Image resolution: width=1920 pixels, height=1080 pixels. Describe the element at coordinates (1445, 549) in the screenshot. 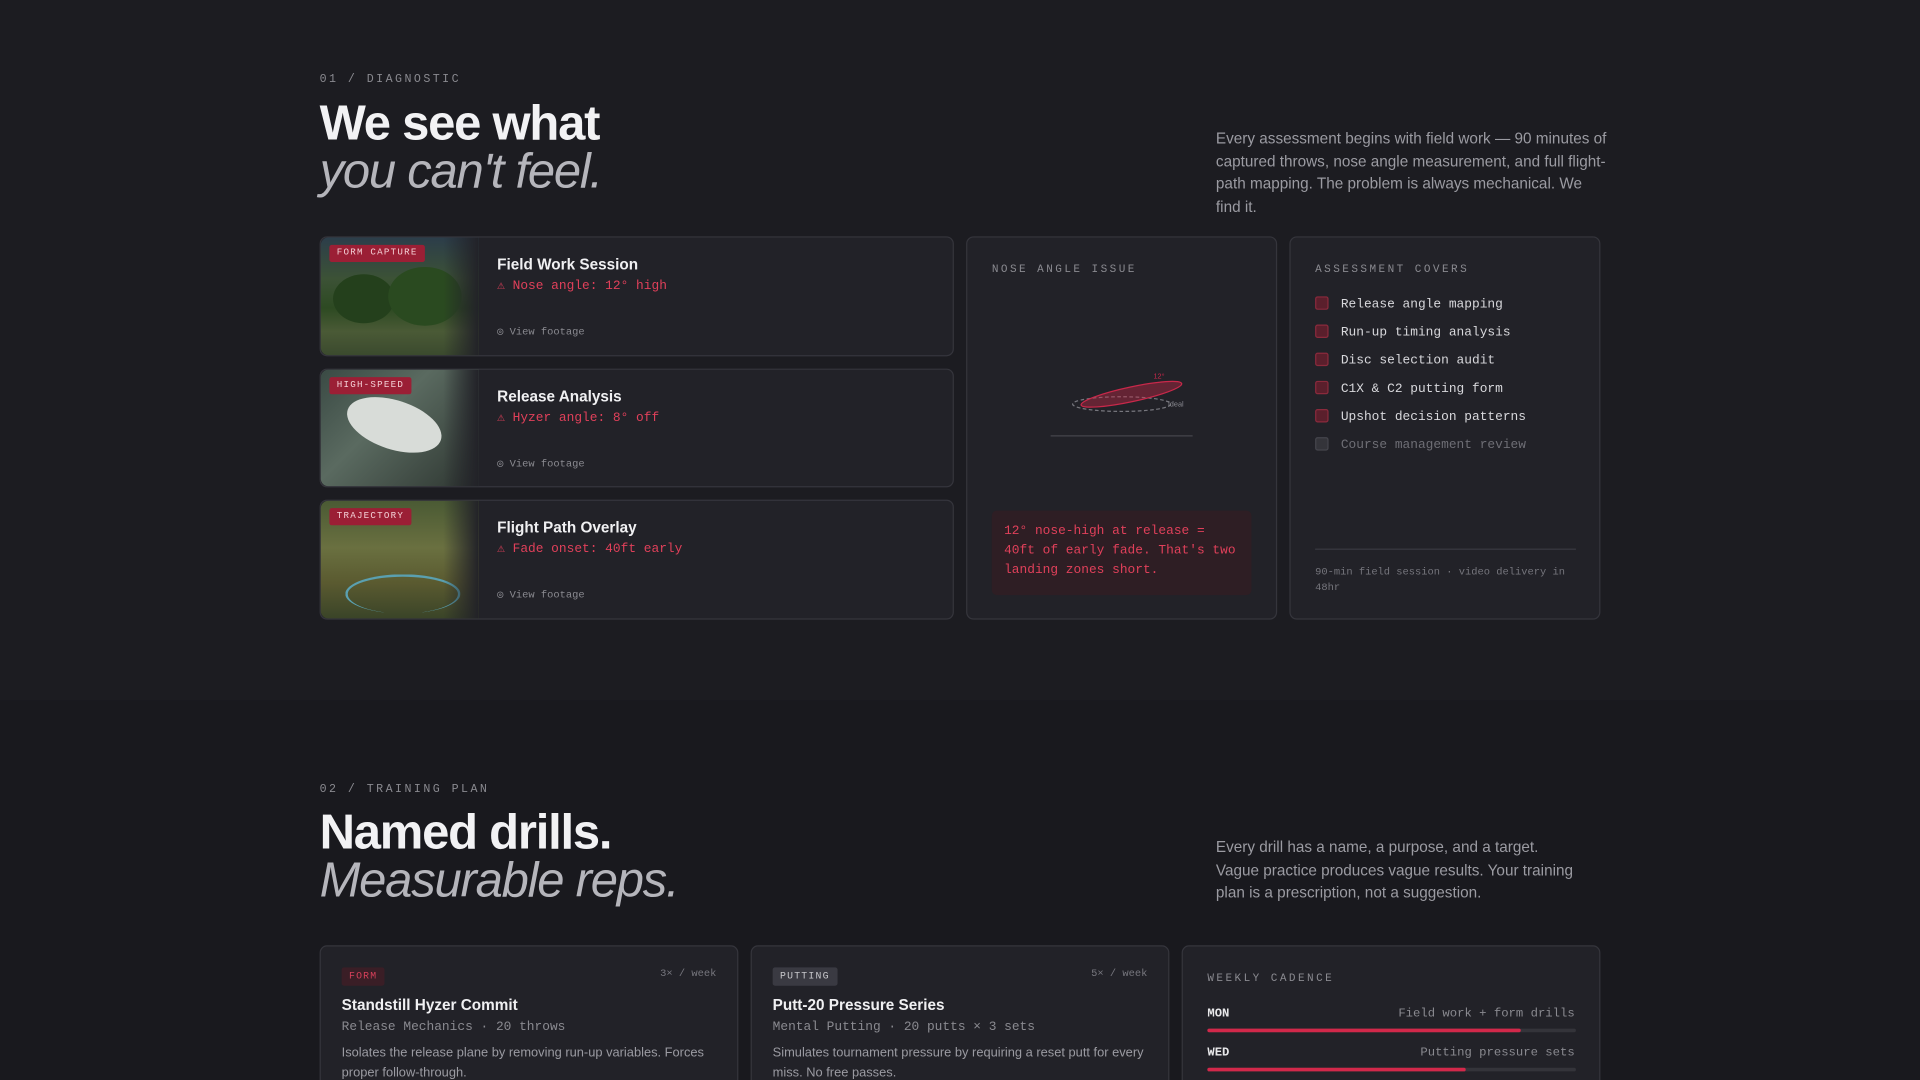

I see `divider` at that location.